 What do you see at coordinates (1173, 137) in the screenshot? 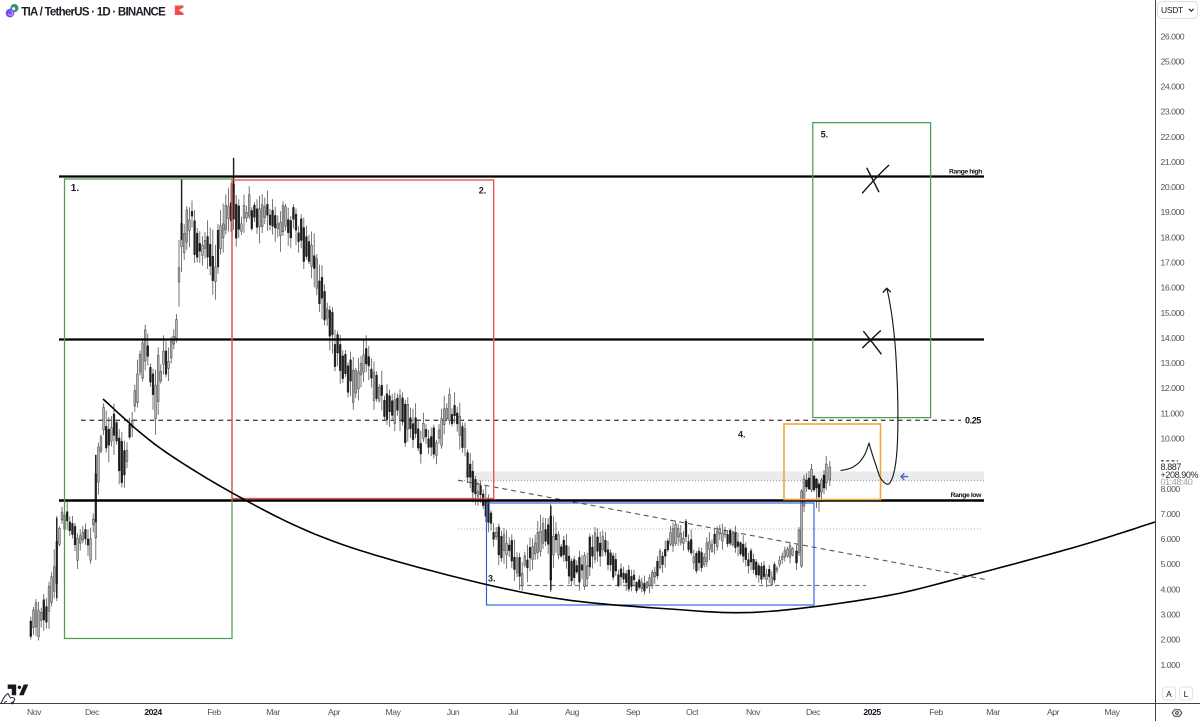
I see `svg-text: 22.000` at bounding box center [1173, 137].